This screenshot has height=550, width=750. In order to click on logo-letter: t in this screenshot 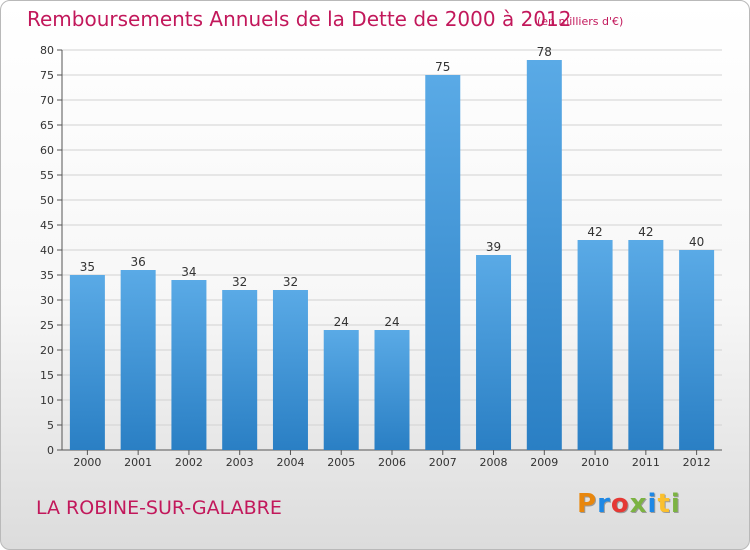, I will do `click(664, 504)`.